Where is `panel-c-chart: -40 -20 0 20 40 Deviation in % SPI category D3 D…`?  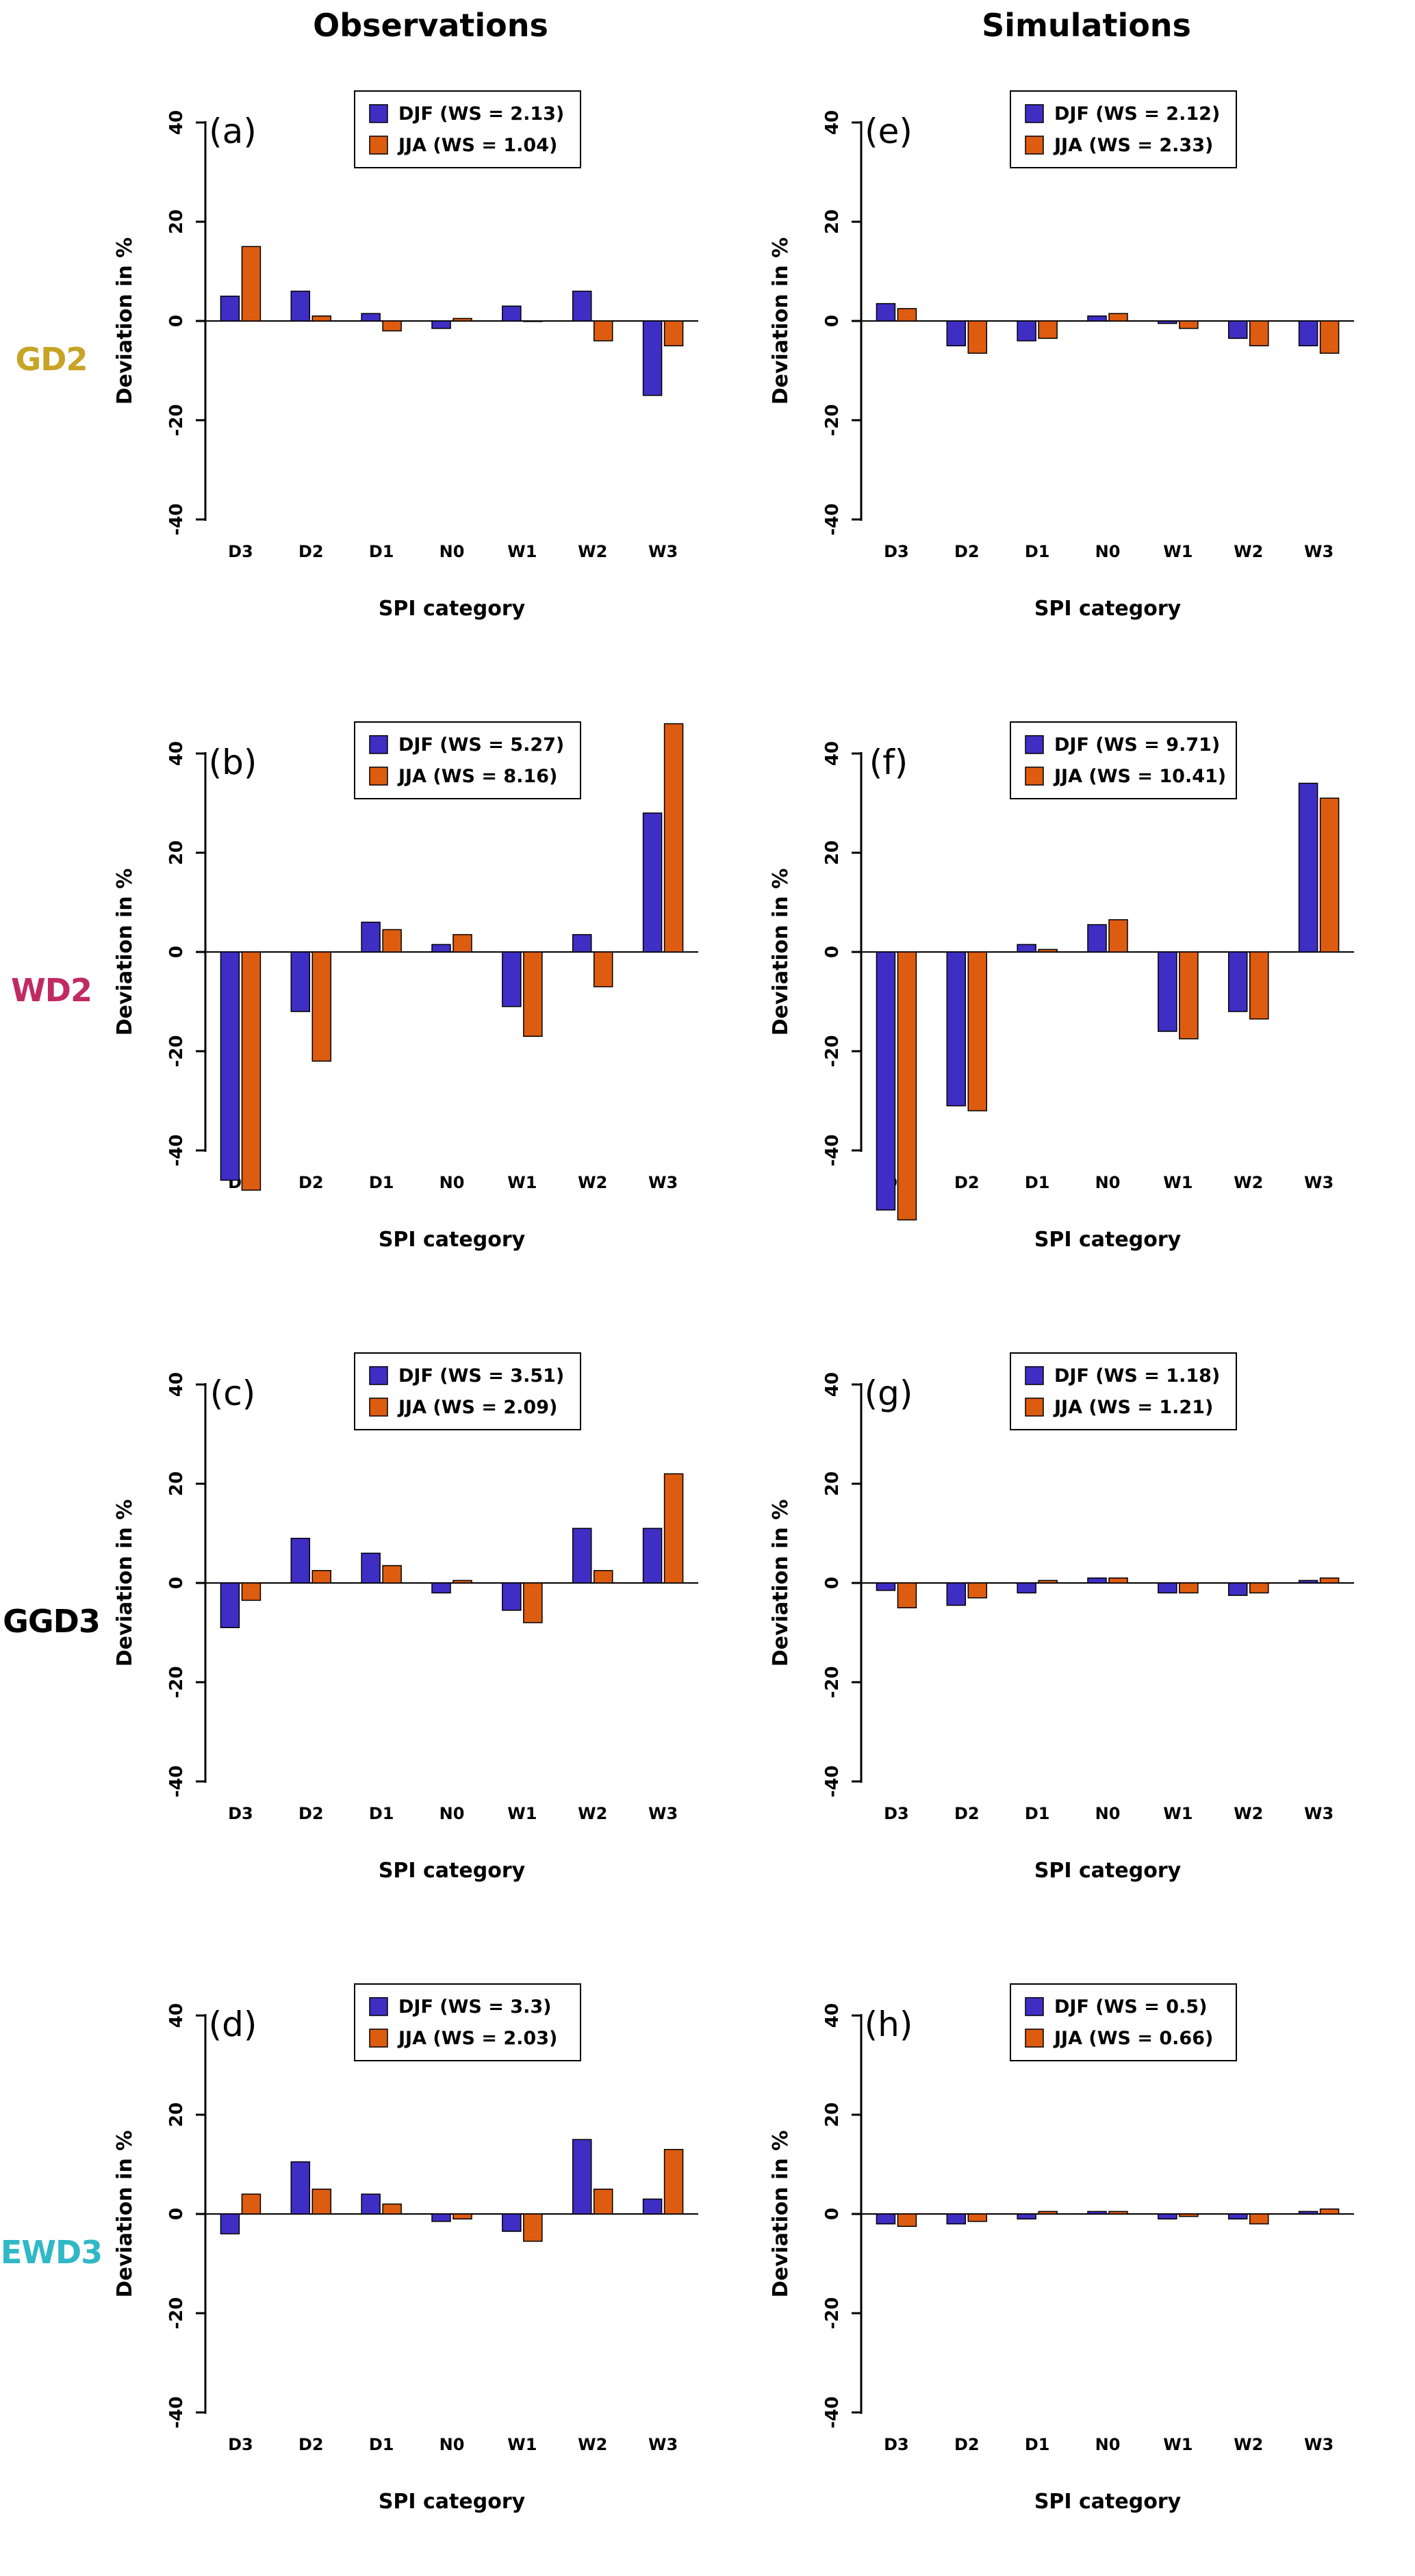
panel-c-chart: -40 -20 0 20 40 Deviation in % SPI category D3 D… is located at coordinates (405, 1617).